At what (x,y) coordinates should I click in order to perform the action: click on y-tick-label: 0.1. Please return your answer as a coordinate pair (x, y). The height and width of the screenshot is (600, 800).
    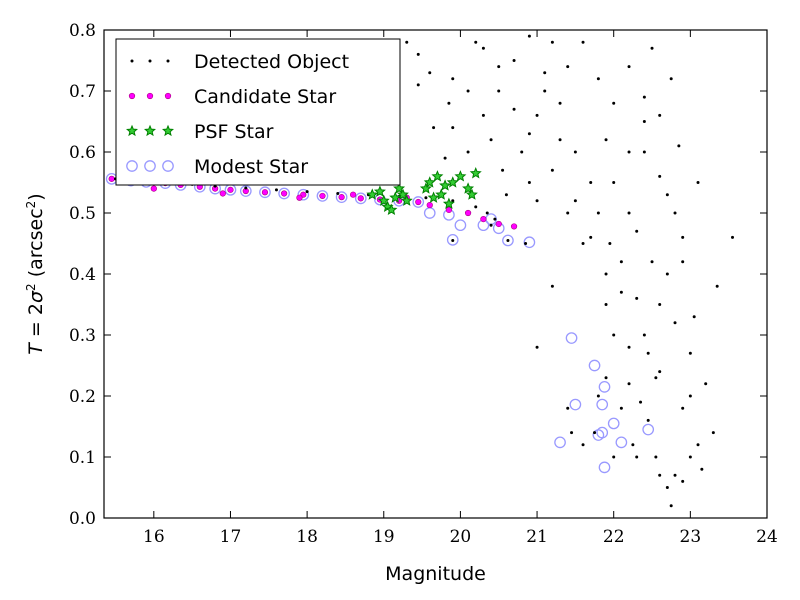
    Looking at the image, I should click on (82, 458).